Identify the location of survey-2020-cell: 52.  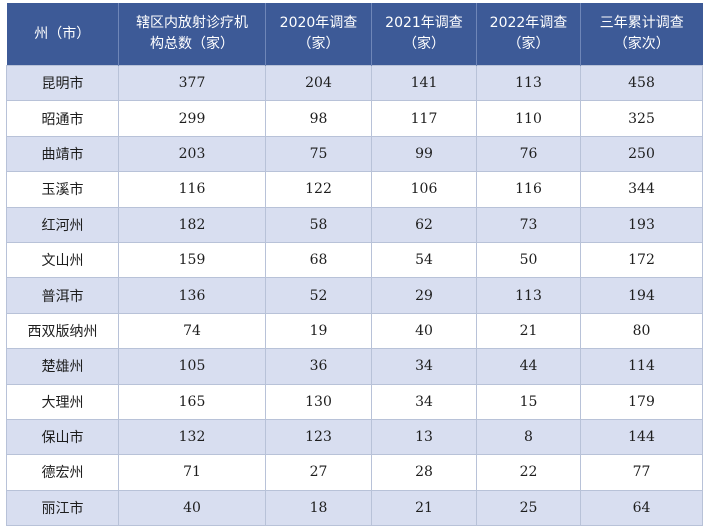
(318, 295).